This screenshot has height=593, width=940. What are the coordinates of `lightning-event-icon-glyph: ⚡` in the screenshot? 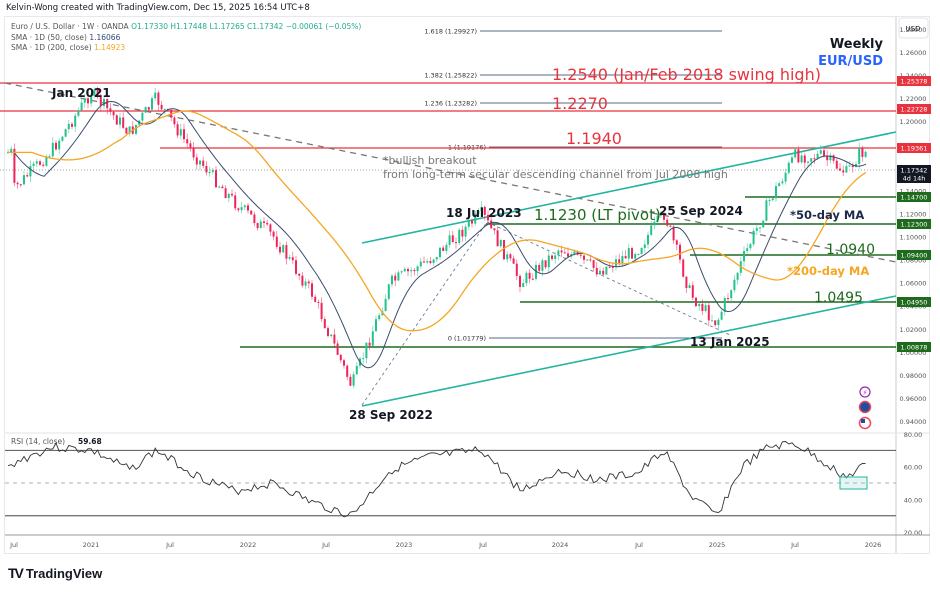 It's located at (865, 393).